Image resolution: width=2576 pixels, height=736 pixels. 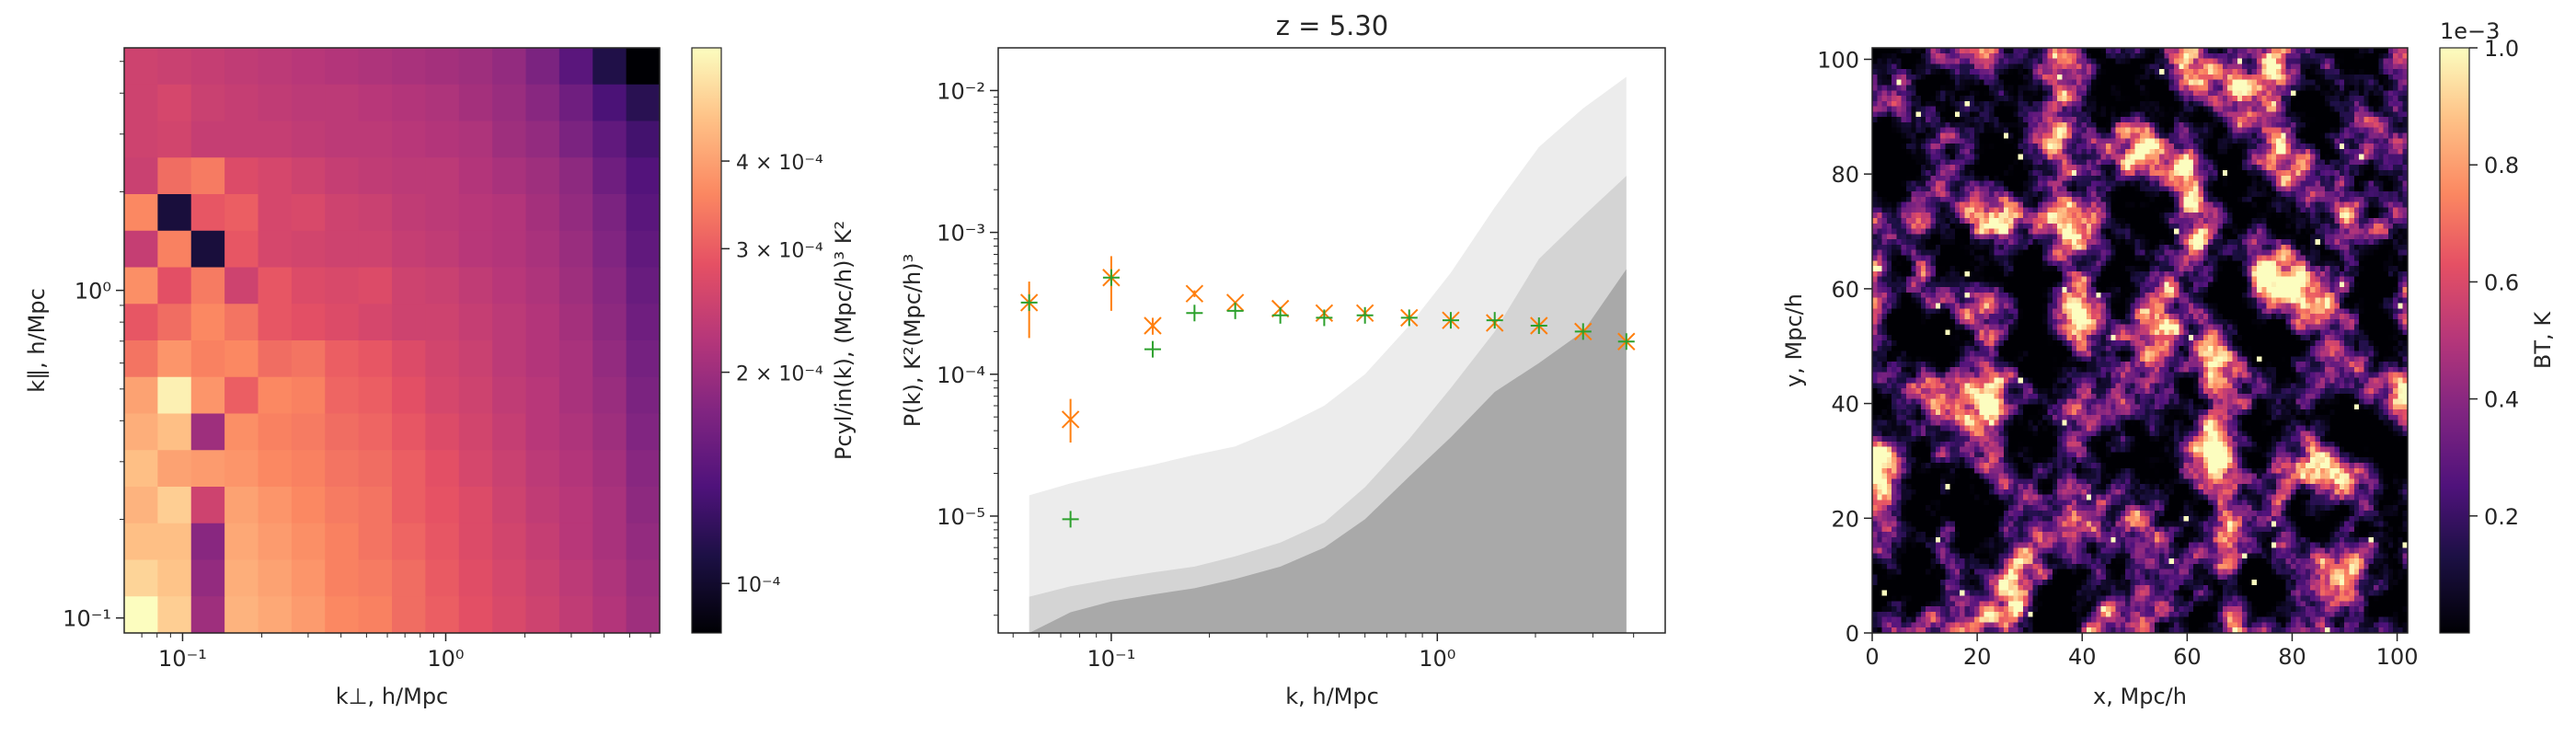 I want to click on power-spectrum-x-tick-label: 10⁰, so click(x=1437, y=659).